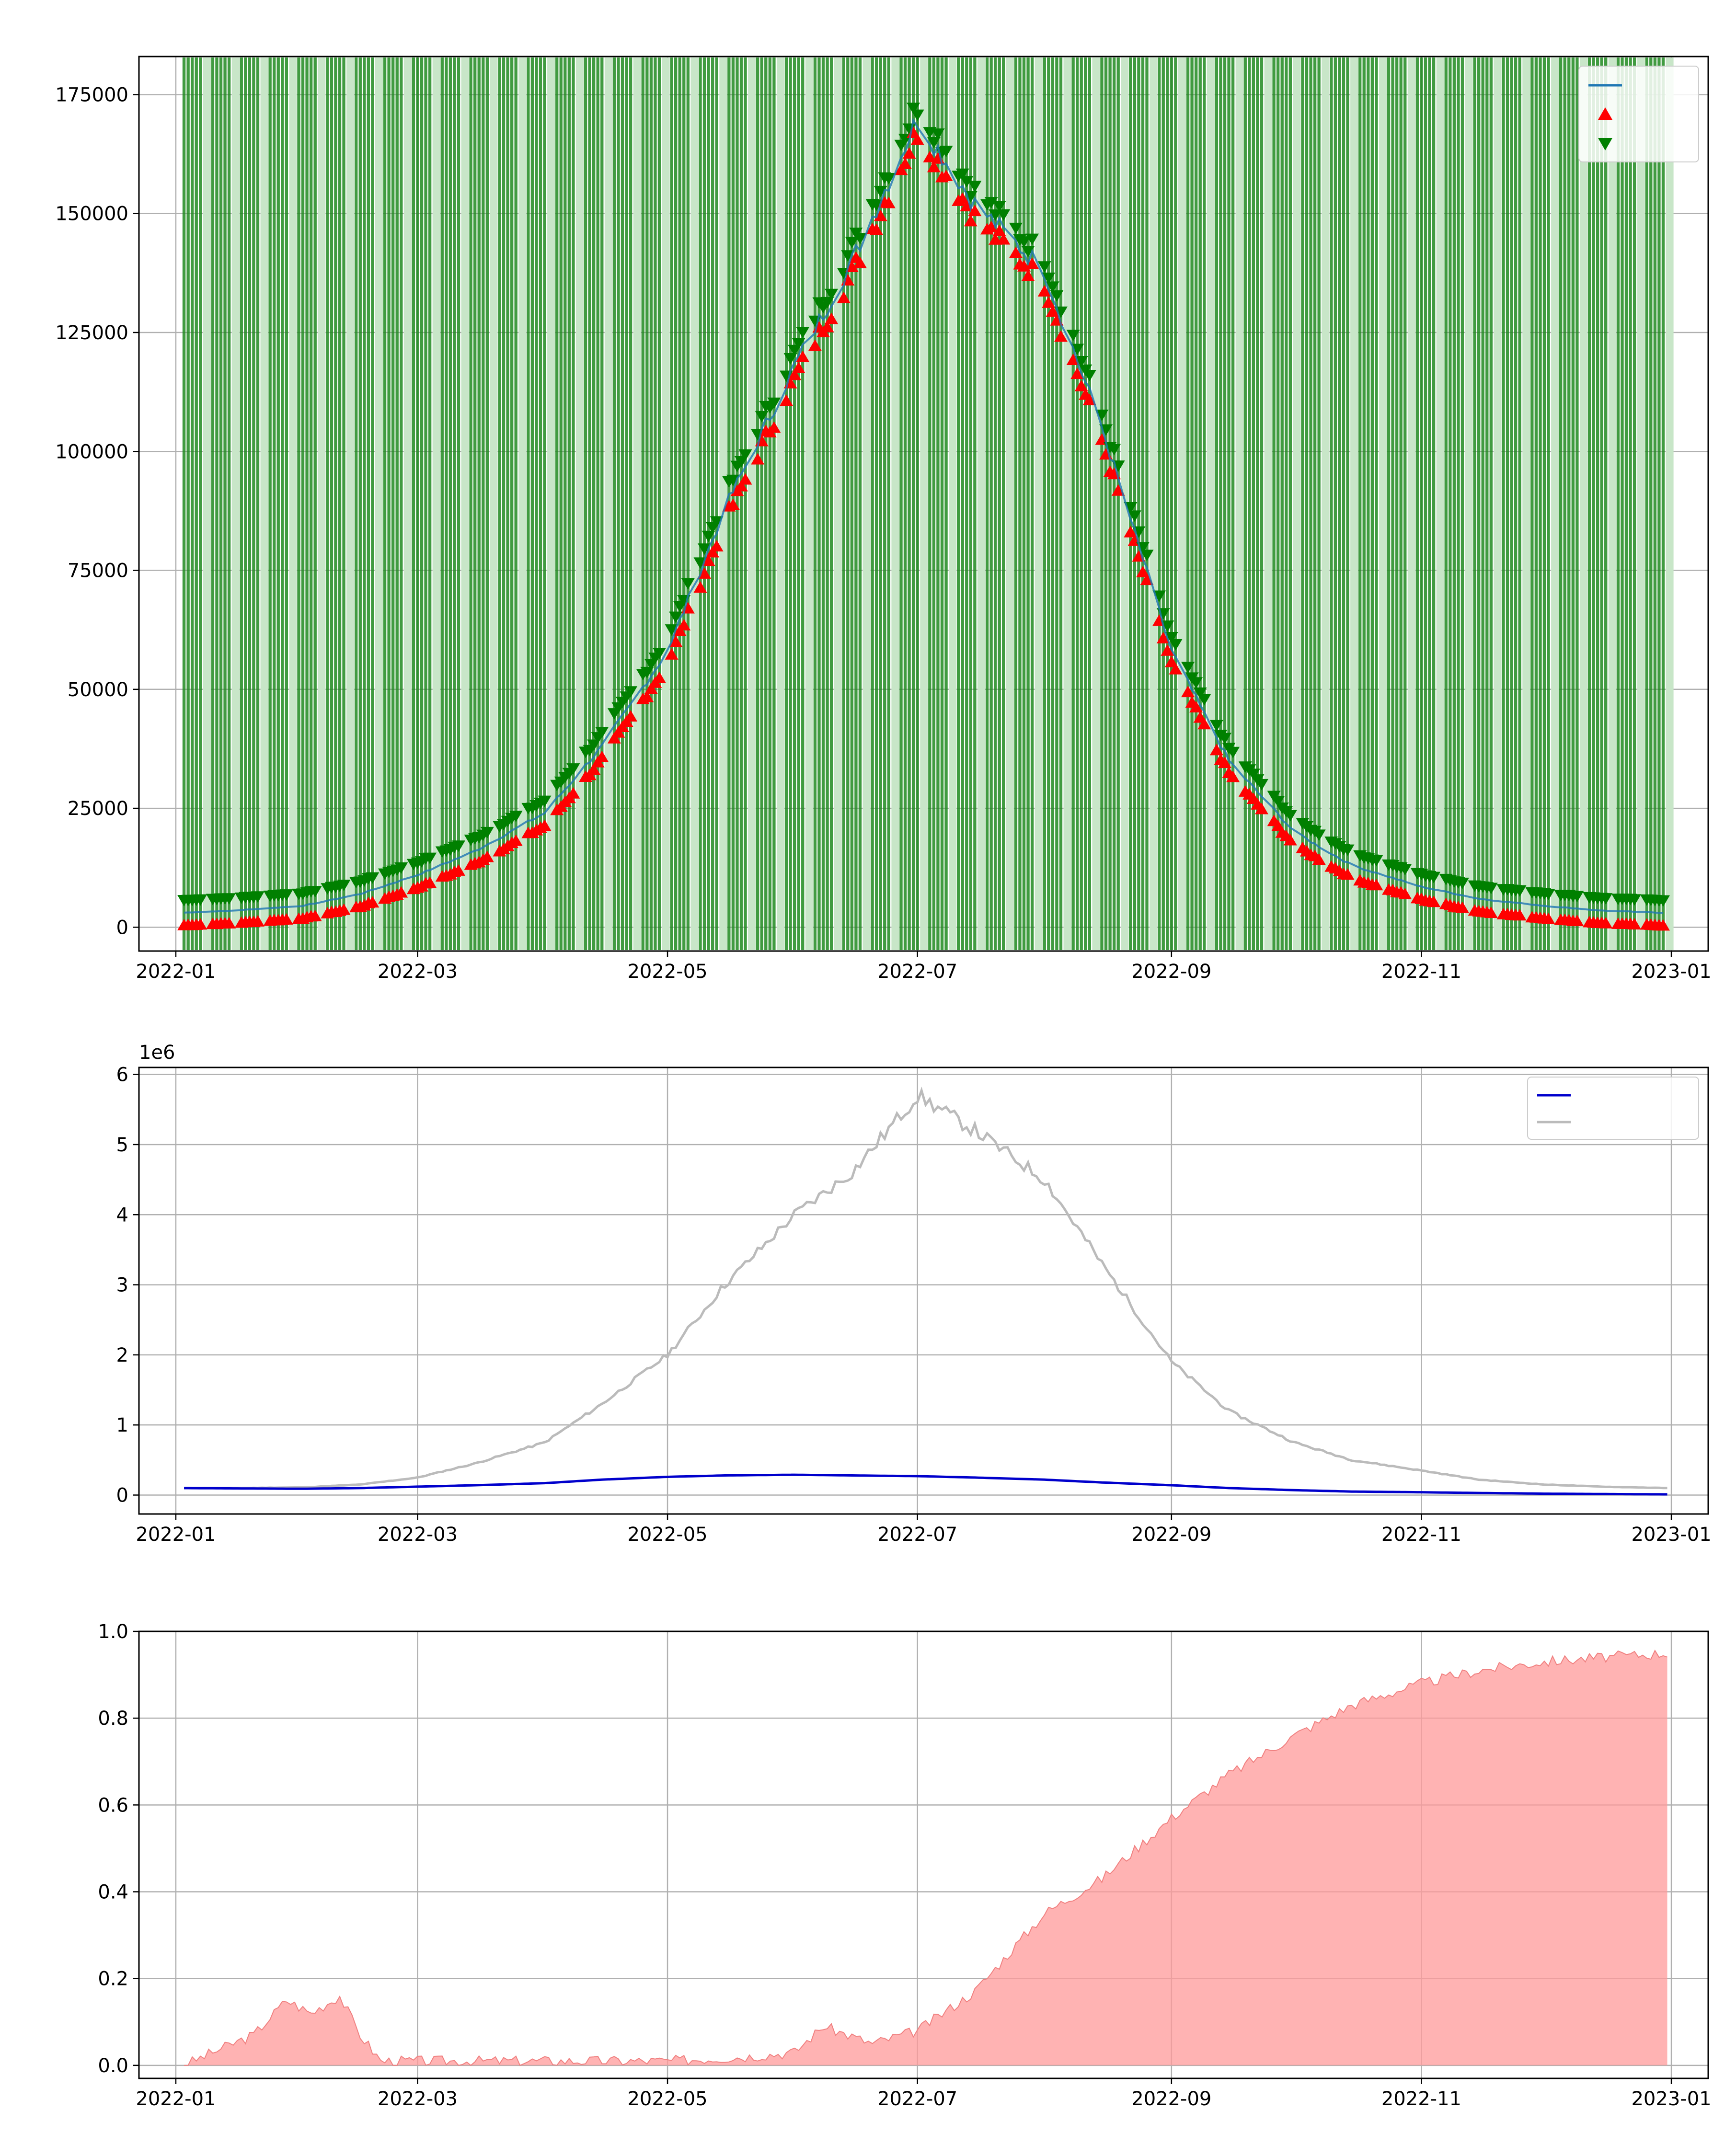  Describe the element at coordinates (122, 1075) in the screenshot. I see `y-tick-label: 6` at that location.